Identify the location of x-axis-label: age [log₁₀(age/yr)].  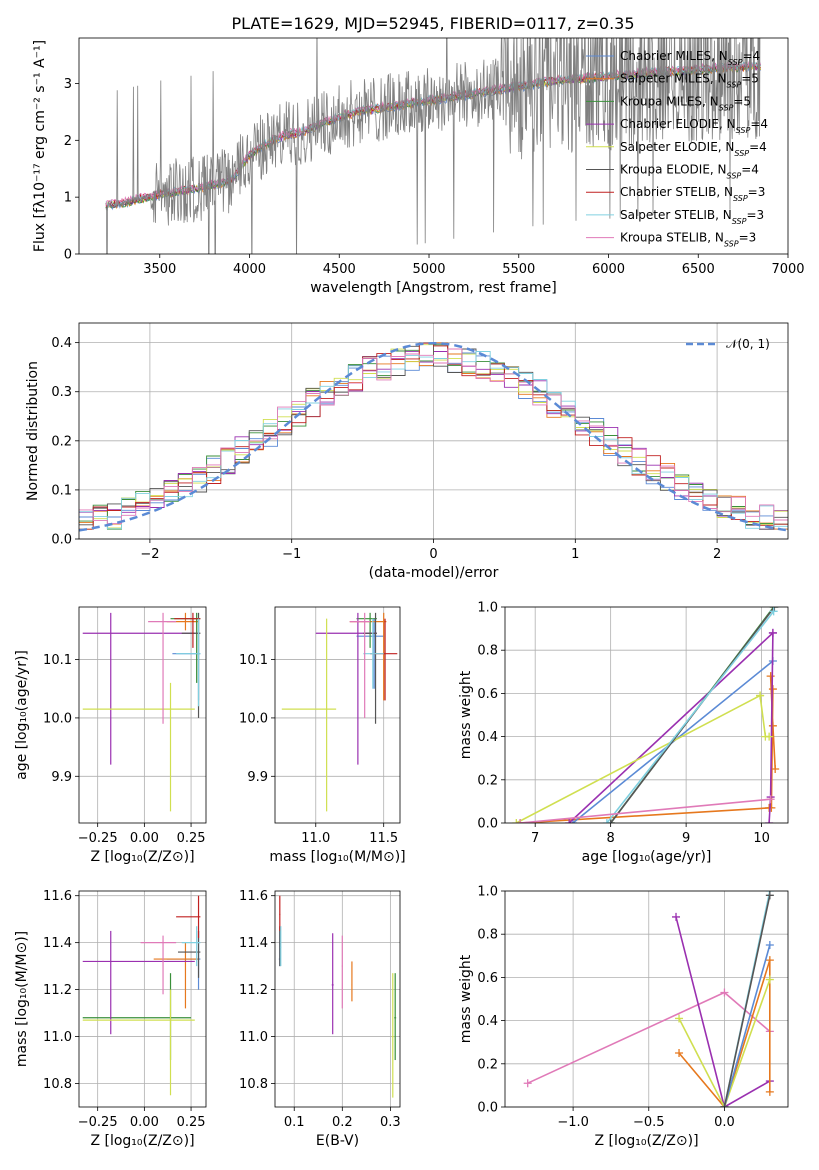
(647, 857).